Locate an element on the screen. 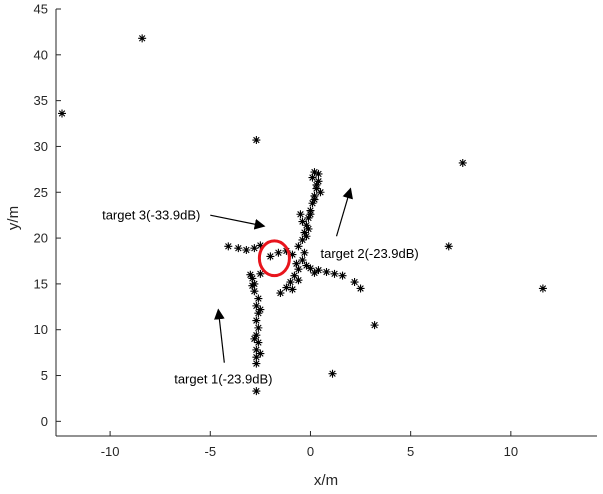  y-tick-label: 45 is located at coordinates (41, 9).